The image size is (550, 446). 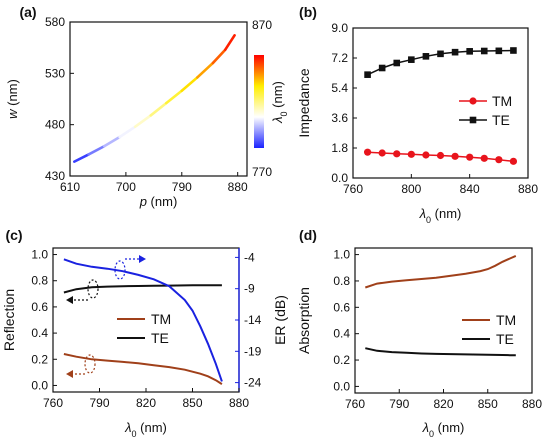 I want to click on panel-b-ylabel: Impedance, so click(x=304, y=102).